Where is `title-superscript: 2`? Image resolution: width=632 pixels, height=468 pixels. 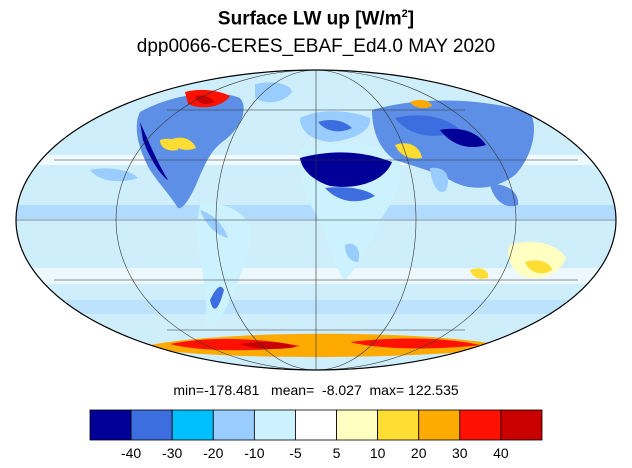 title-superscript: 2 is located at coordinates (404, 14).